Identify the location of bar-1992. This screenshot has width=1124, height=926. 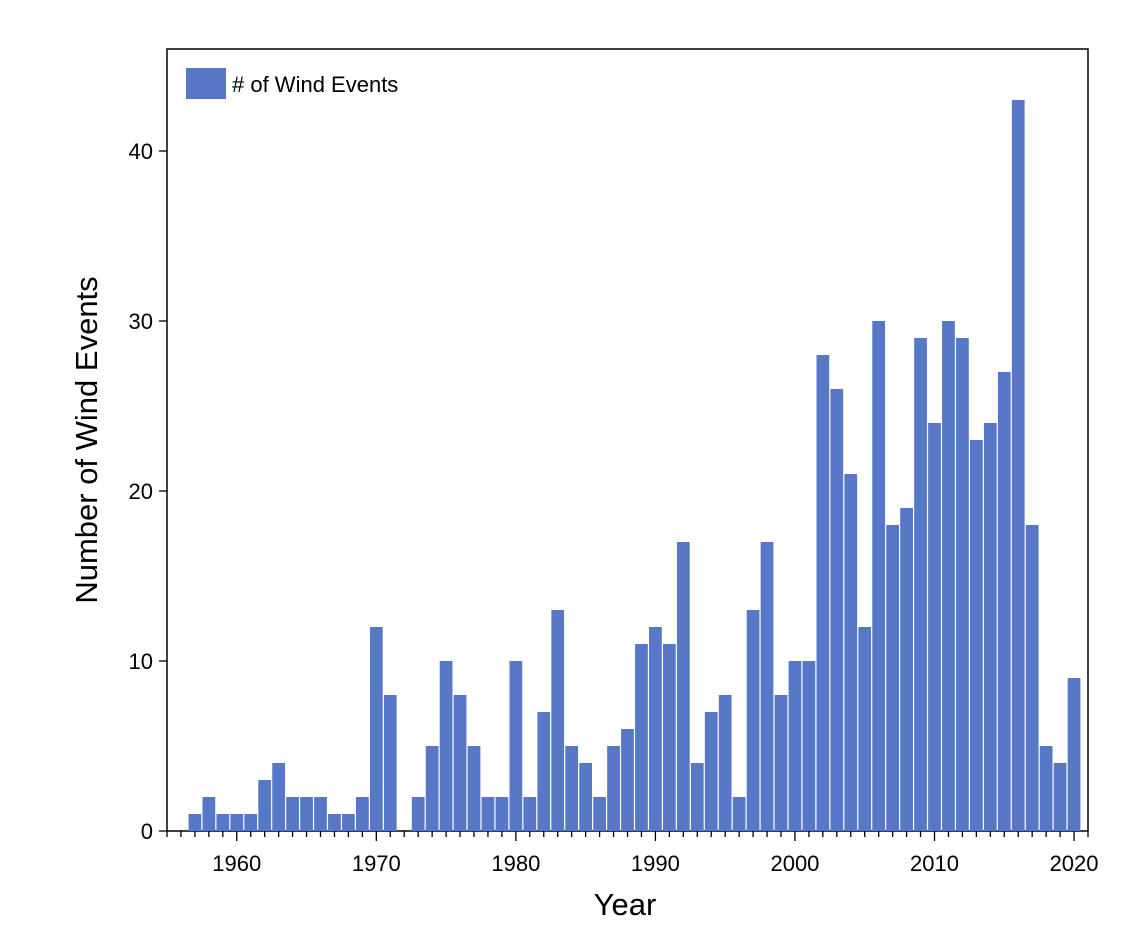
(683, 686).